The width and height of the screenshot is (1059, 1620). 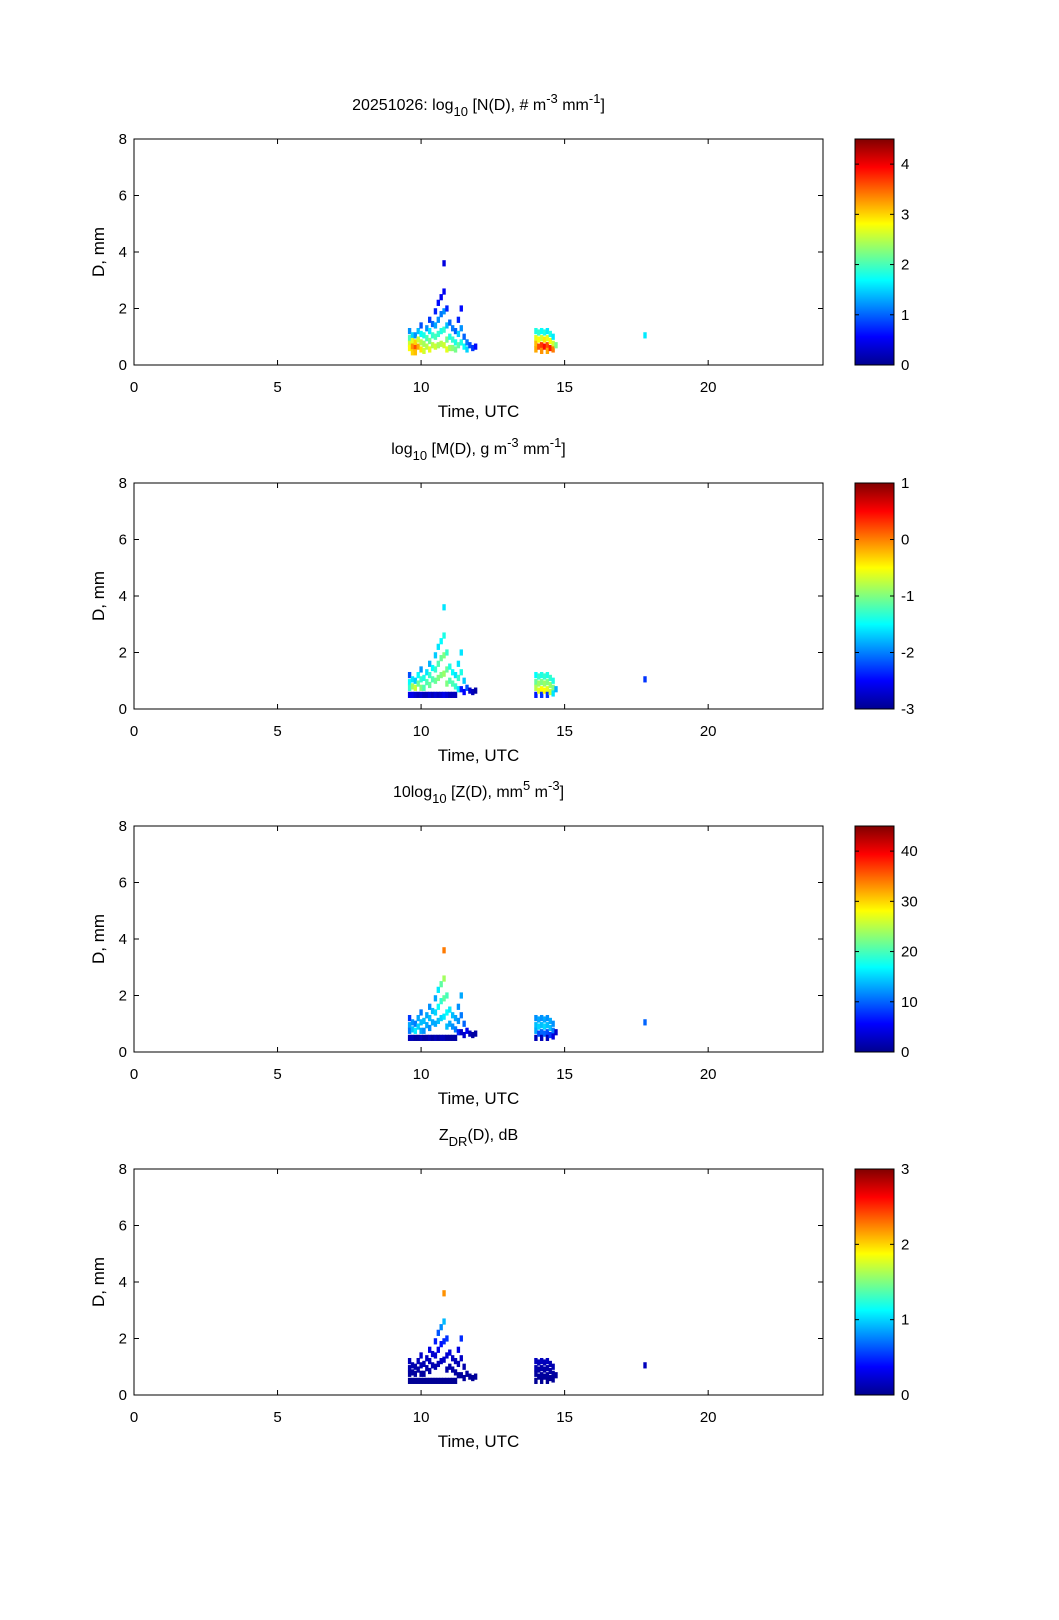 What do you see at coordinates (552, 98) in the screenshot?
I see `title-part-sup1: -3` at bounding box center [552, 98].